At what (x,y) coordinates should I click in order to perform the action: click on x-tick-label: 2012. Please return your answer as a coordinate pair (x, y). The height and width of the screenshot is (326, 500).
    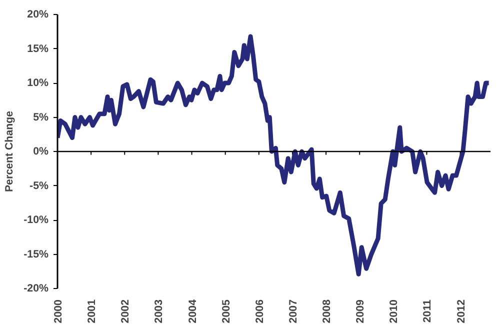
    Looking at the image, I should click on (461, 311).